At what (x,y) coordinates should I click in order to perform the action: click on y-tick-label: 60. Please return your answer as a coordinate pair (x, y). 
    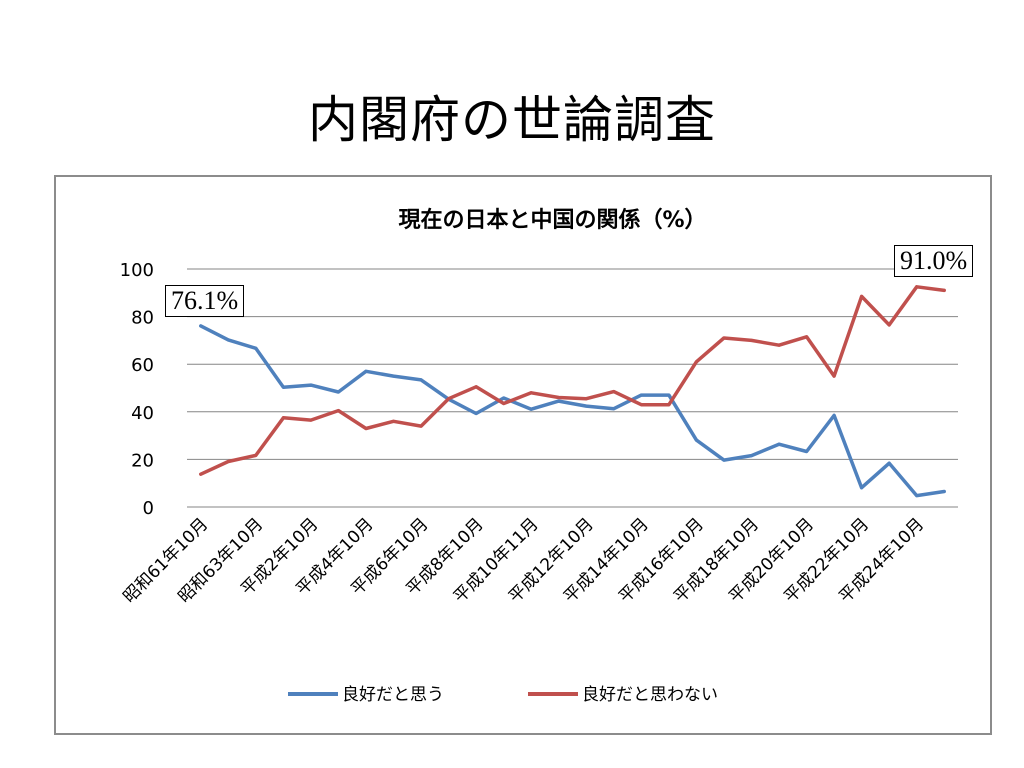
    Looking at the image, I should click on (142, 365).